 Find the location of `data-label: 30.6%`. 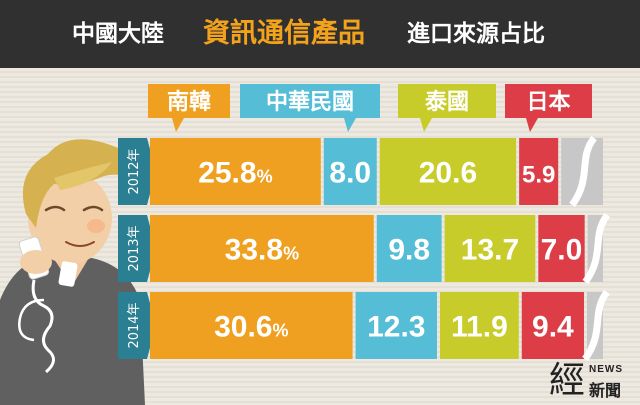

data-label: 30.6% is located at coordinates (251, 327).